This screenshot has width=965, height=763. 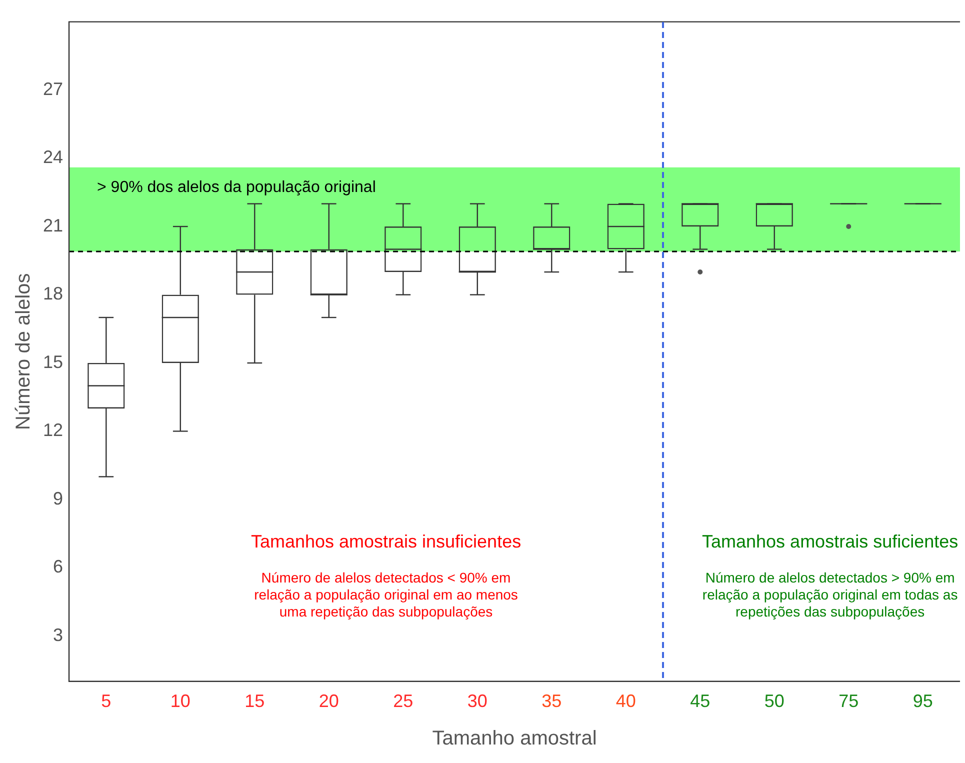 I want to click on x-axis-title: Tamanho amostral, so click(x=514, y=739).